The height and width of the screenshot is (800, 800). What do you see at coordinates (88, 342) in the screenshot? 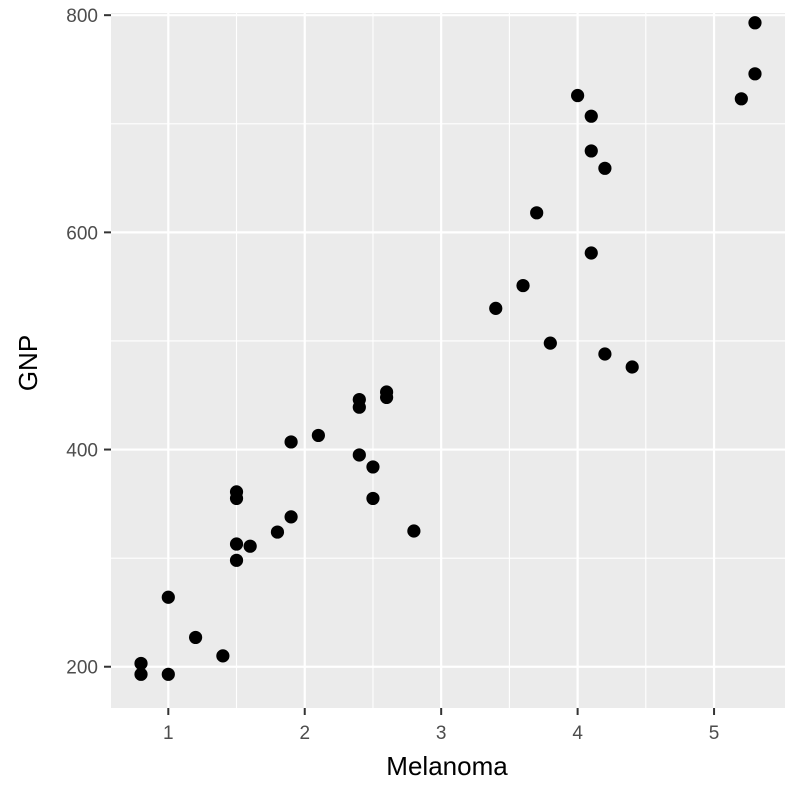
I see `y-axis-ticks: 200 400 600 800` at bounding box center [88, 342].